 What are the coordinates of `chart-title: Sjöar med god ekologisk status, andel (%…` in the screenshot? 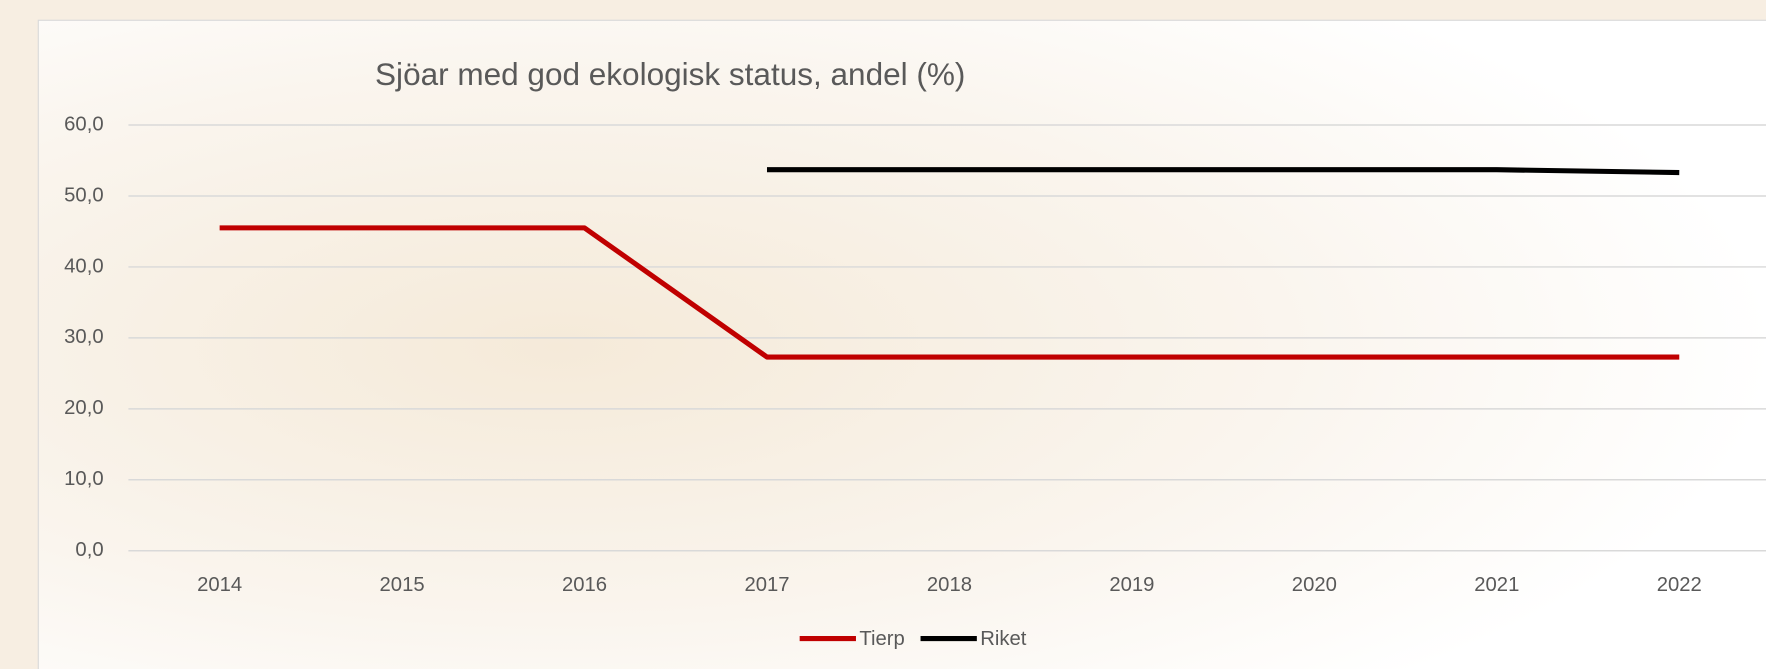 It's located at (670, 74).